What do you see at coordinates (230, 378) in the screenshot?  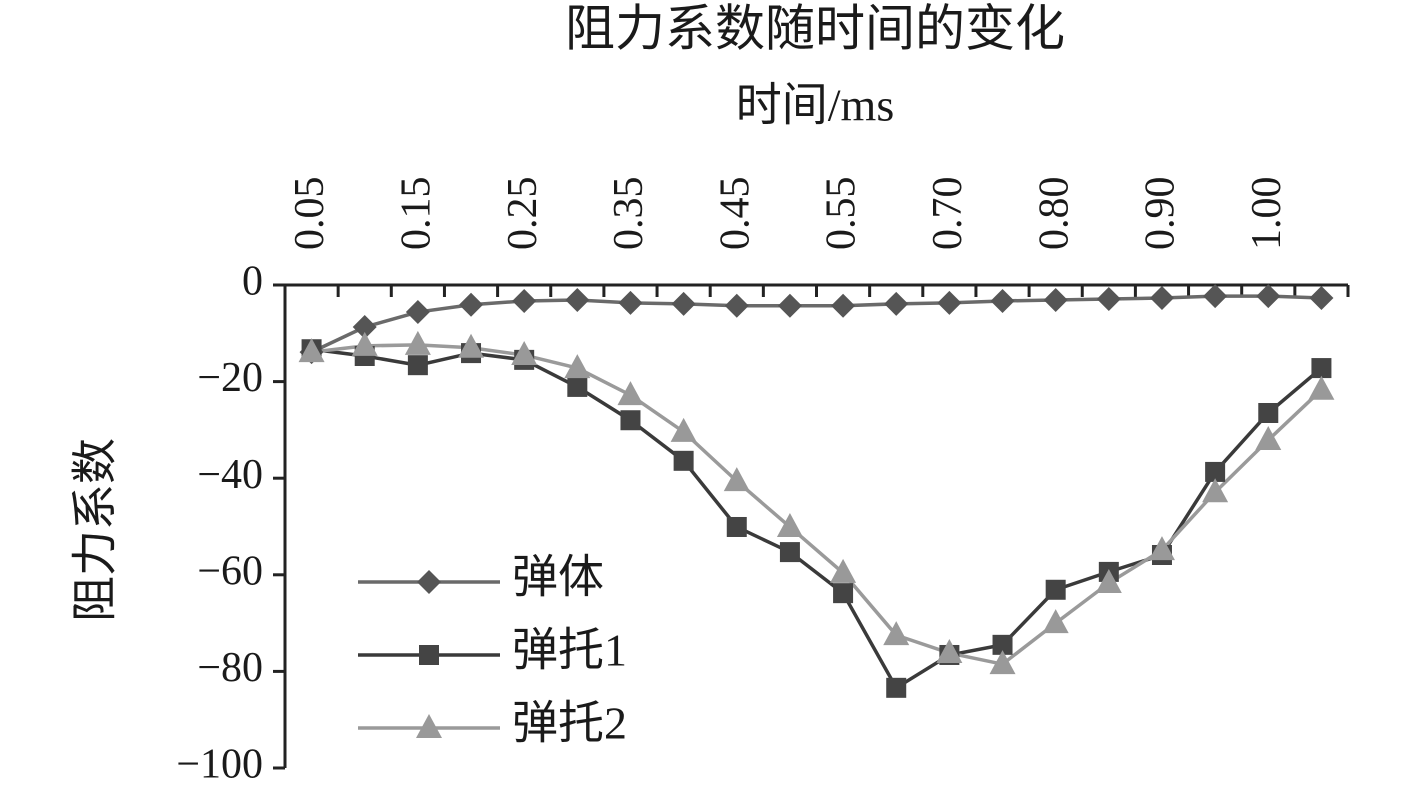 I see `y-tick-label: −20` at bounding box center [230, 378].